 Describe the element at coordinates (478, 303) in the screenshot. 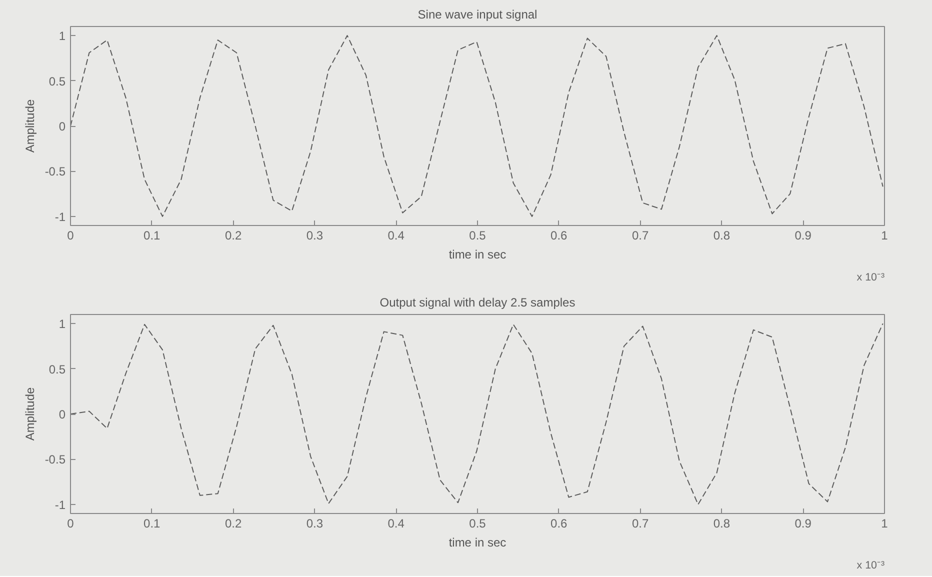

I see `chart-title: Output signal with delay 2.5 samples` at that location.